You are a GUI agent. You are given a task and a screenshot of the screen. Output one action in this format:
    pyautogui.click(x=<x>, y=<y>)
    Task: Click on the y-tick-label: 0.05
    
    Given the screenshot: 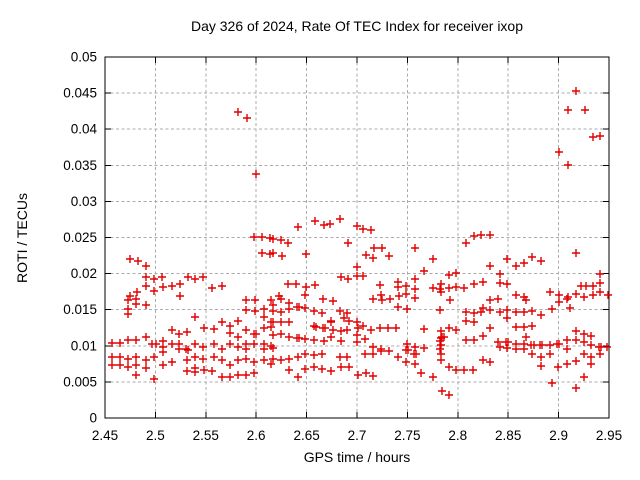 What is the action you would take?
    pyautogui.click(x=84, y=57)
    